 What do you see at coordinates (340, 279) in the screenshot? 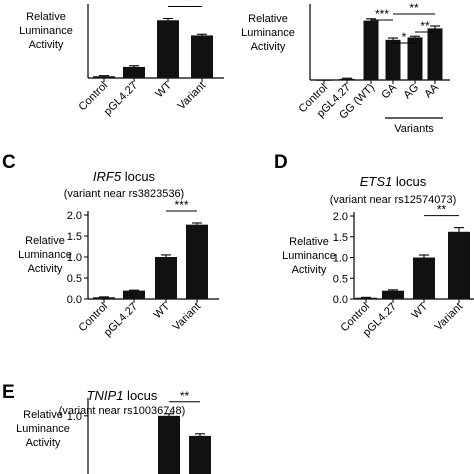
I see `panel-d-ytick-label: 0.5` at bounding box center [340, 279].